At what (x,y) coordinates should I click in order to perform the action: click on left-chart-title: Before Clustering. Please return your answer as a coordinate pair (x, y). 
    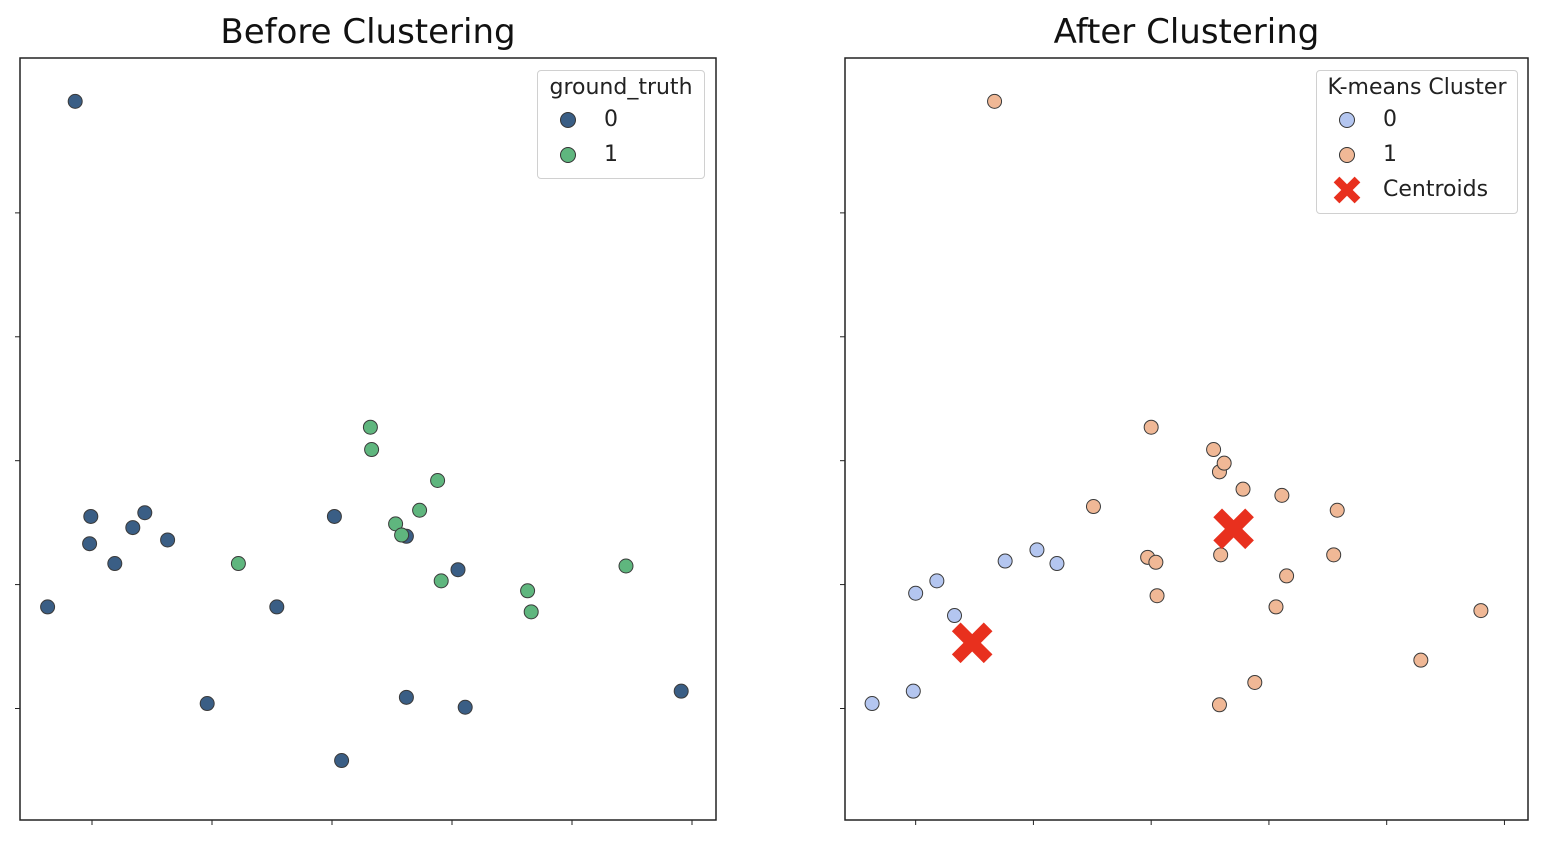
    Looking at the image, I should click on (368, 32).